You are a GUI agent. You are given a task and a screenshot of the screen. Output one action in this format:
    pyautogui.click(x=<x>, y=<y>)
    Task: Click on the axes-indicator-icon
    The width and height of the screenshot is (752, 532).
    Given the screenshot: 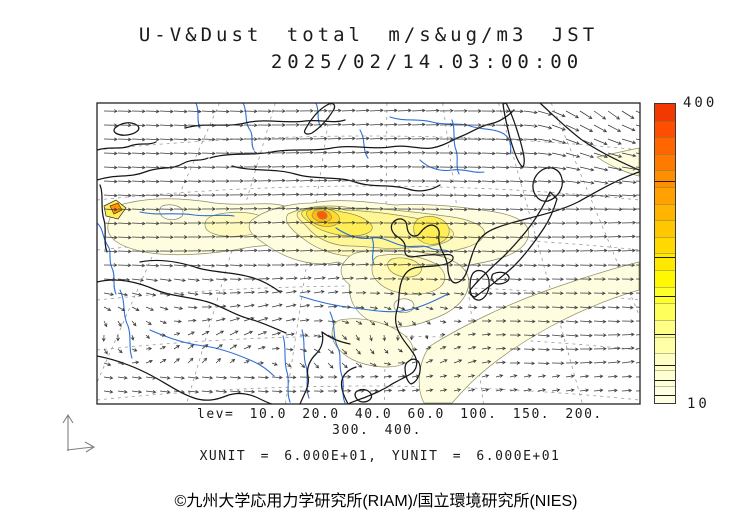 What is the action you would take?
    pyautogui.click(x=79, y=433)
    